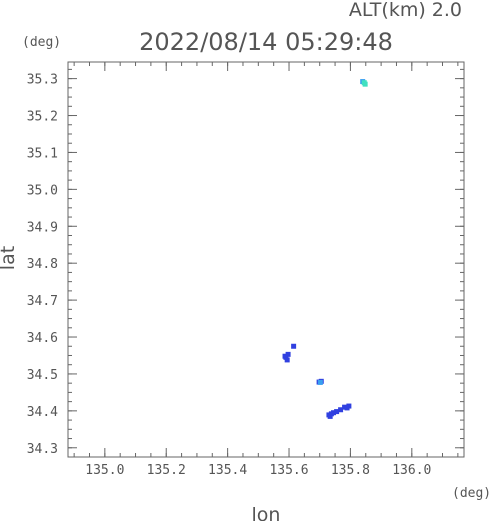 The width and height of the screenshot is (491, 521). I want to click on y-tick-label: 35.1, so click(42, 153).